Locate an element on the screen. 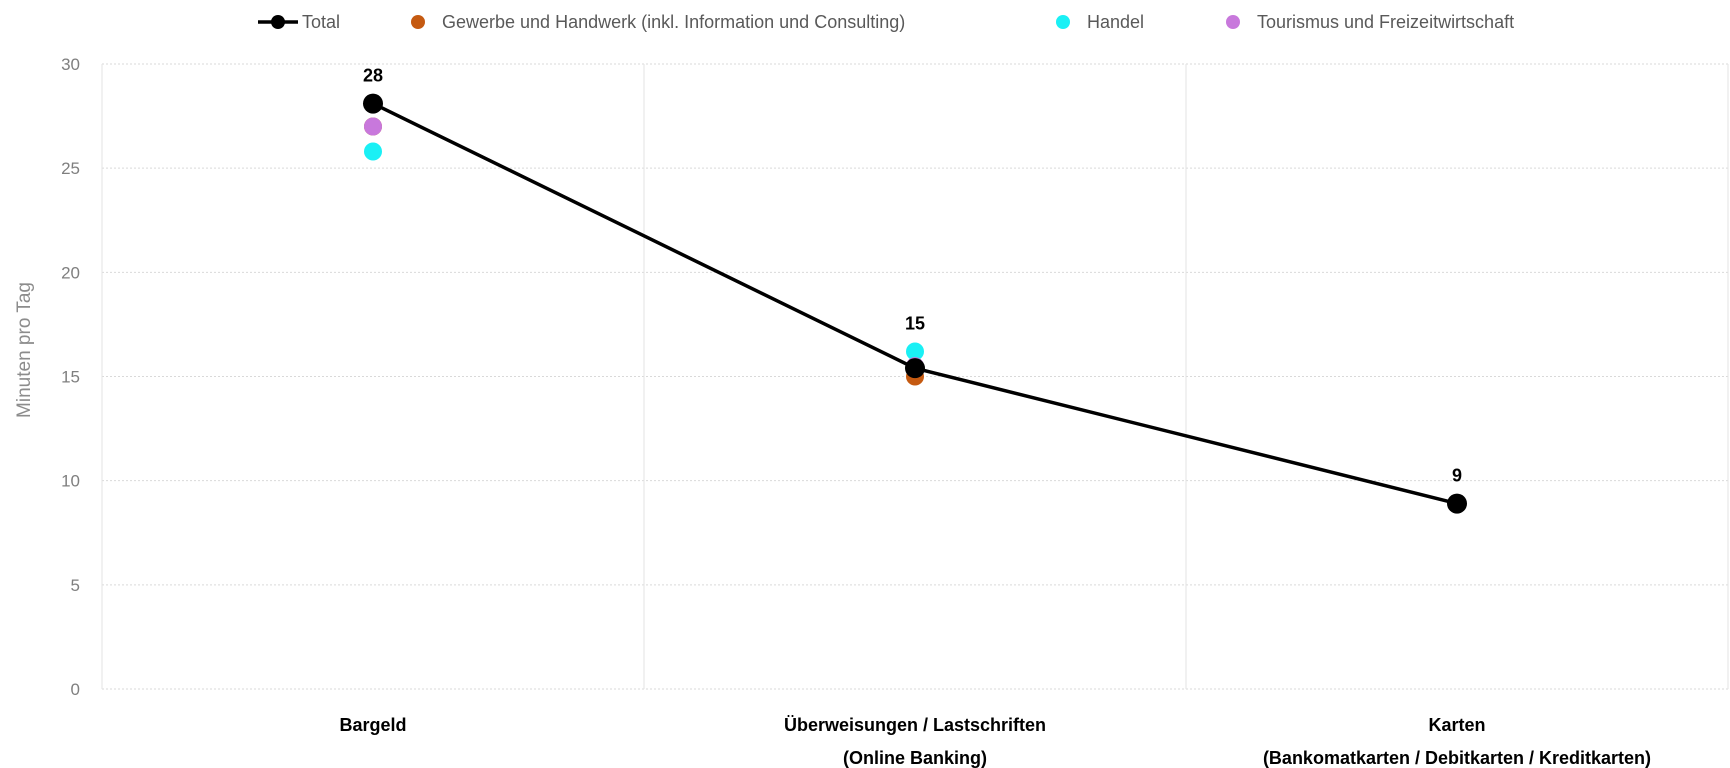 The height and width of the screenshot is (768, 1730). y-tick-label-0: 0 is located at coordinates (75, 689).